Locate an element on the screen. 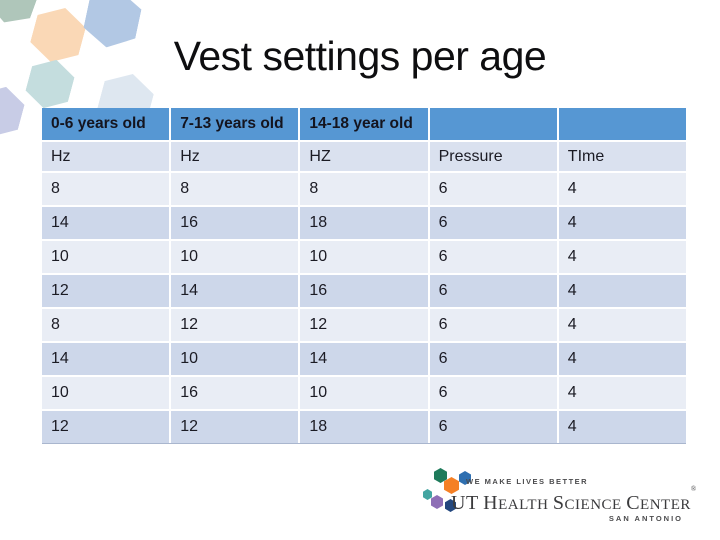 This screenshot has width=720, height=540. slide-title: Vest settings per age is located at coordinates (360, 56).